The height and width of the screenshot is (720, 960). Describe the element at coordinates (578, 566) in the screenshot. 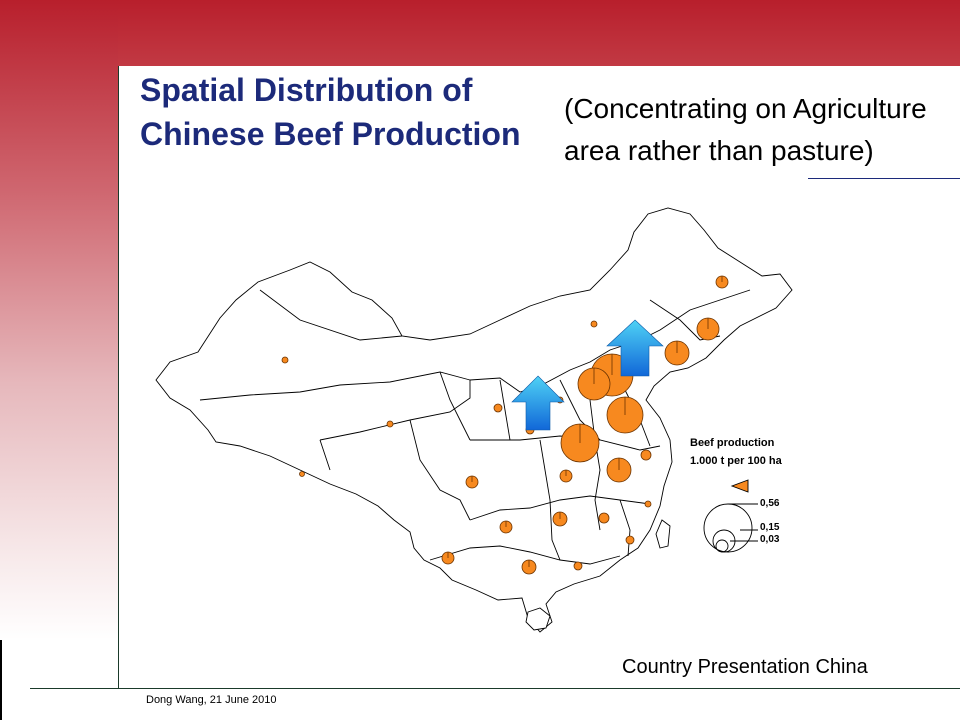

I see `marker-guangxi` at that location.